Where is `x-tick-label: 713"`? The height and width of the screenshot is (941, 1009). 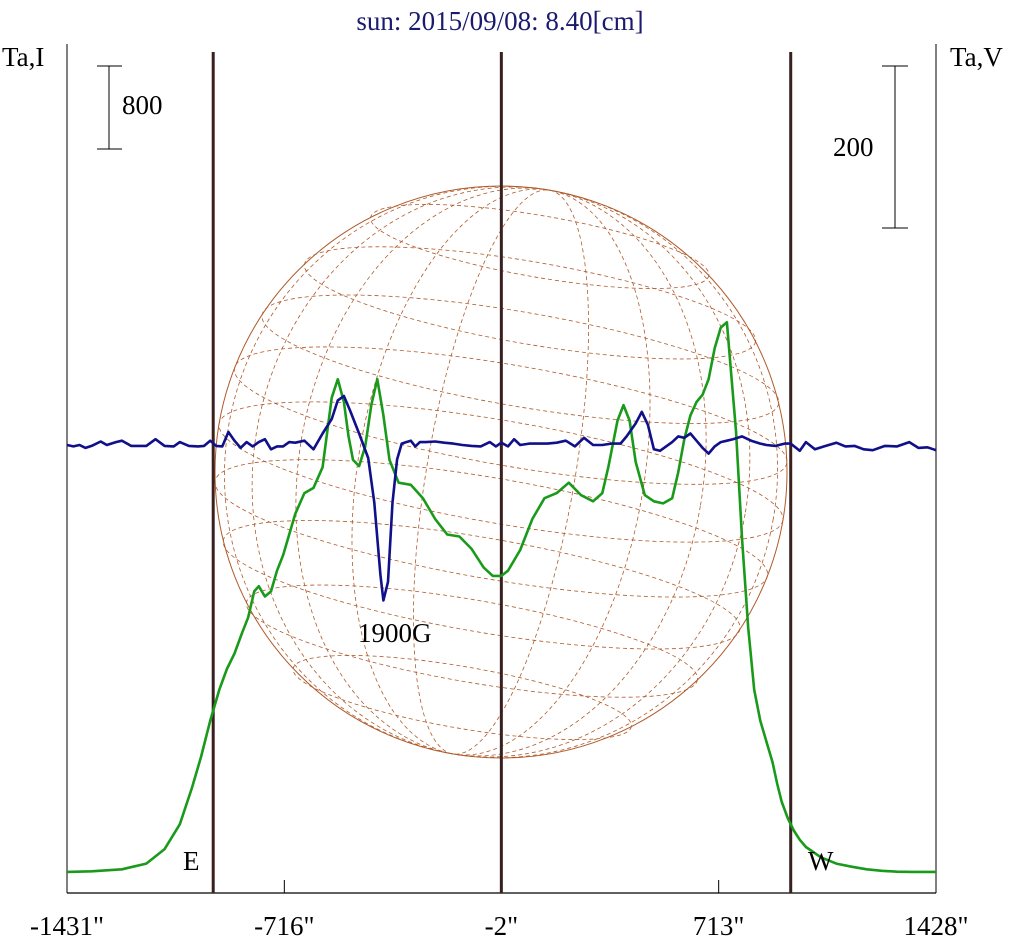
x-tick-label: 713" is located at coordinates (719, 926).